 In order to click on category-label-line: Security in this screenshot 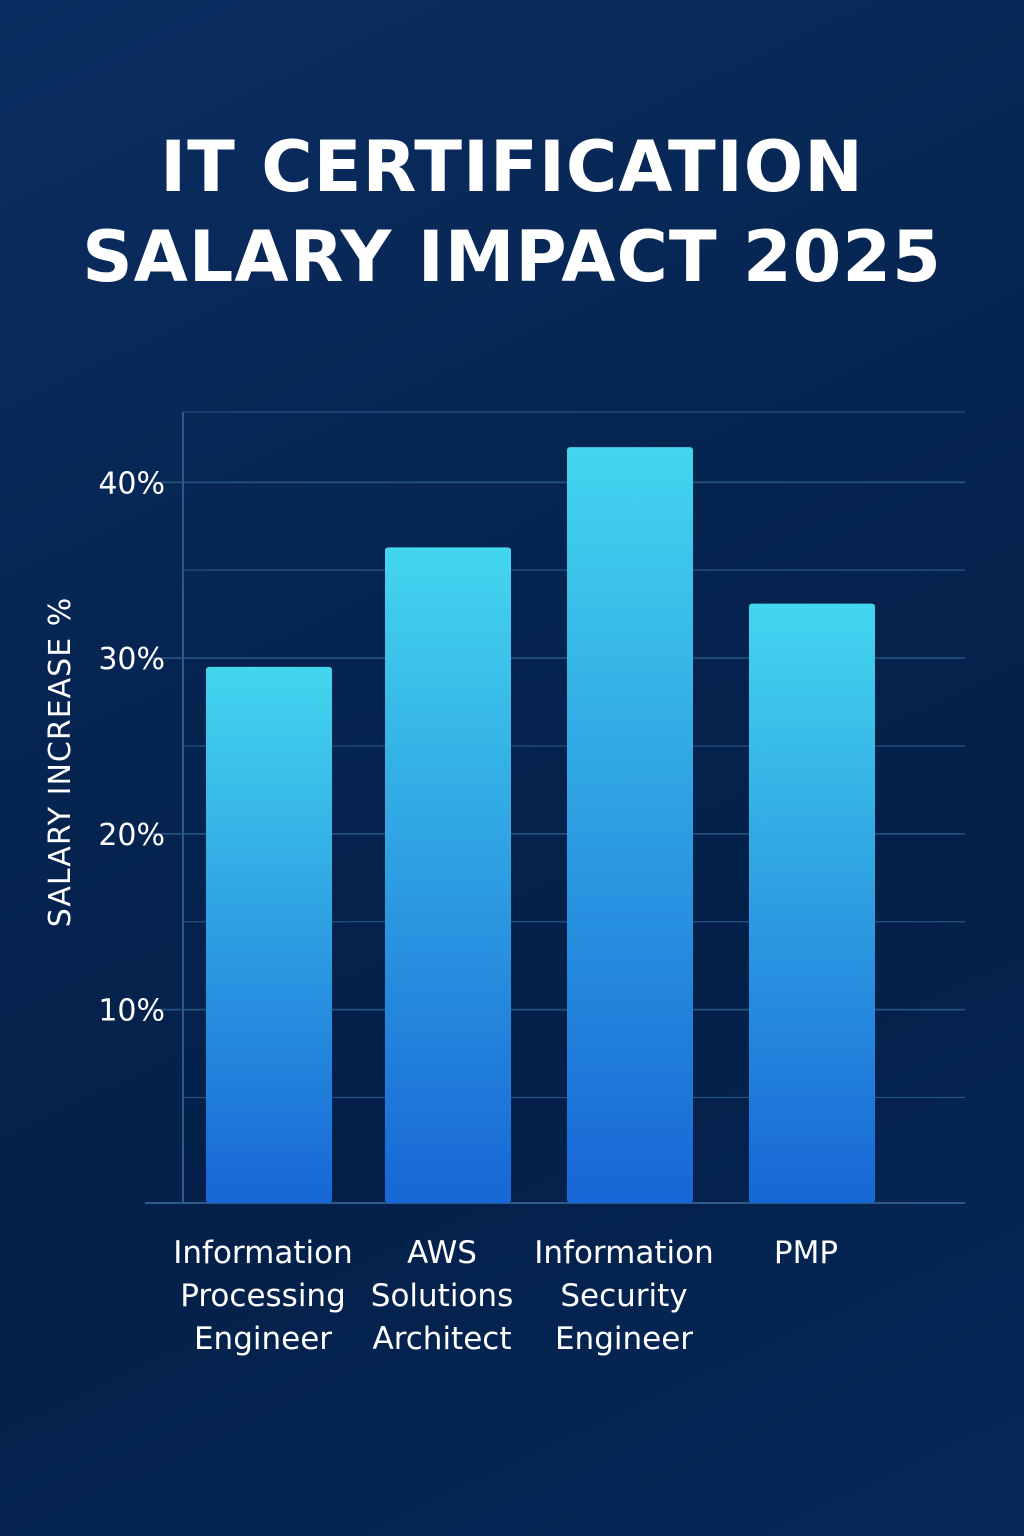, I will do `click(623, 1296)`.